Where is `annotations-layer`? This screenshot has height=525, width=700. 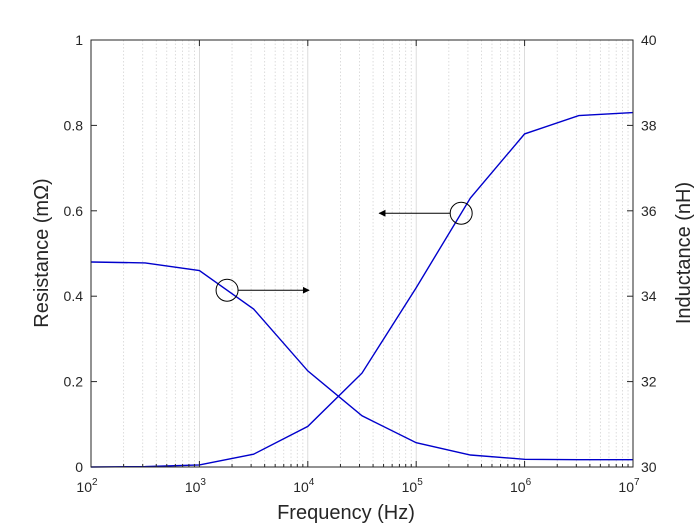 annotations-layer is located at coordinates (344, 251).